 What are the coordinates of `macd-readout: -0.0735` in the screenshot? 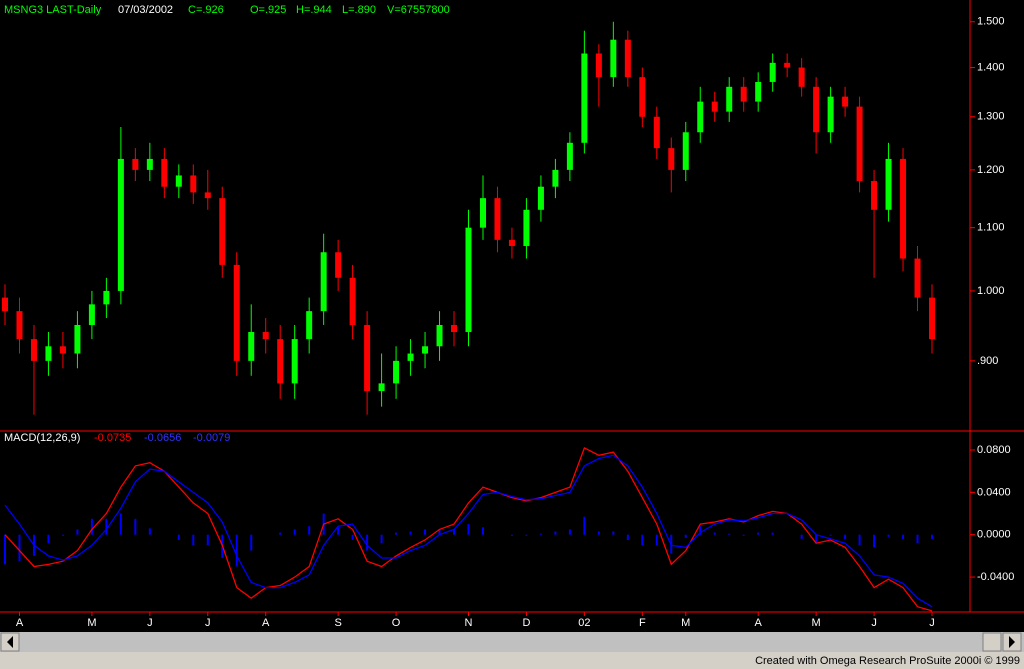 It's located at (112, 438).